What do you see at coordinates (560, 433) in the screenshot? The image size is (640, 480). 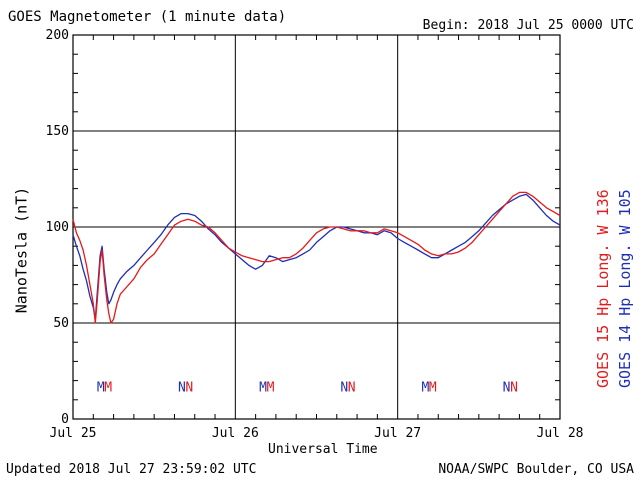 I see `x-tick-label: Jul 28` at bounding box center [560, 433].